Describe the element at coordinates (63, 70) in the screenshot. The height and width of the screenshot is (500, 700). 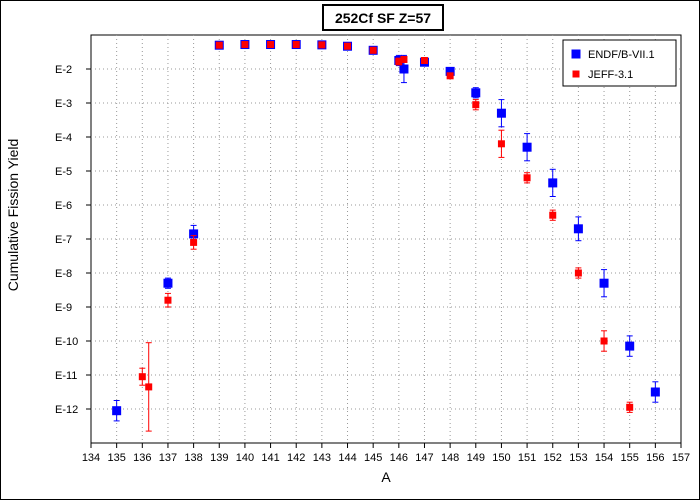
I see `y-tick-label: E-2` at that location.